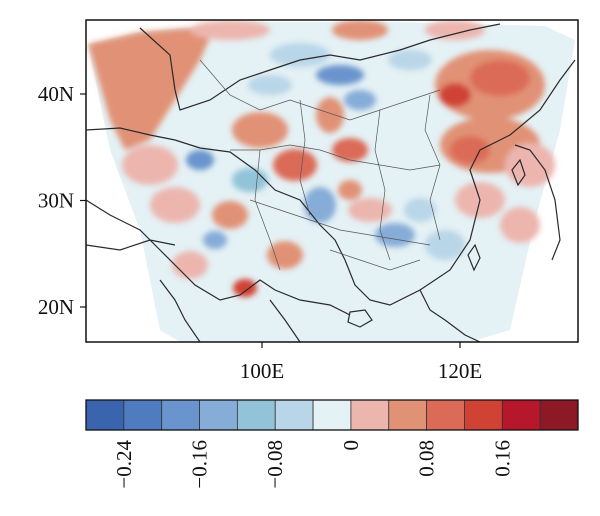 The width and height of the screenshot is (600, 516). I want to click on lat-tick-label: 40N, so click(56, 94).